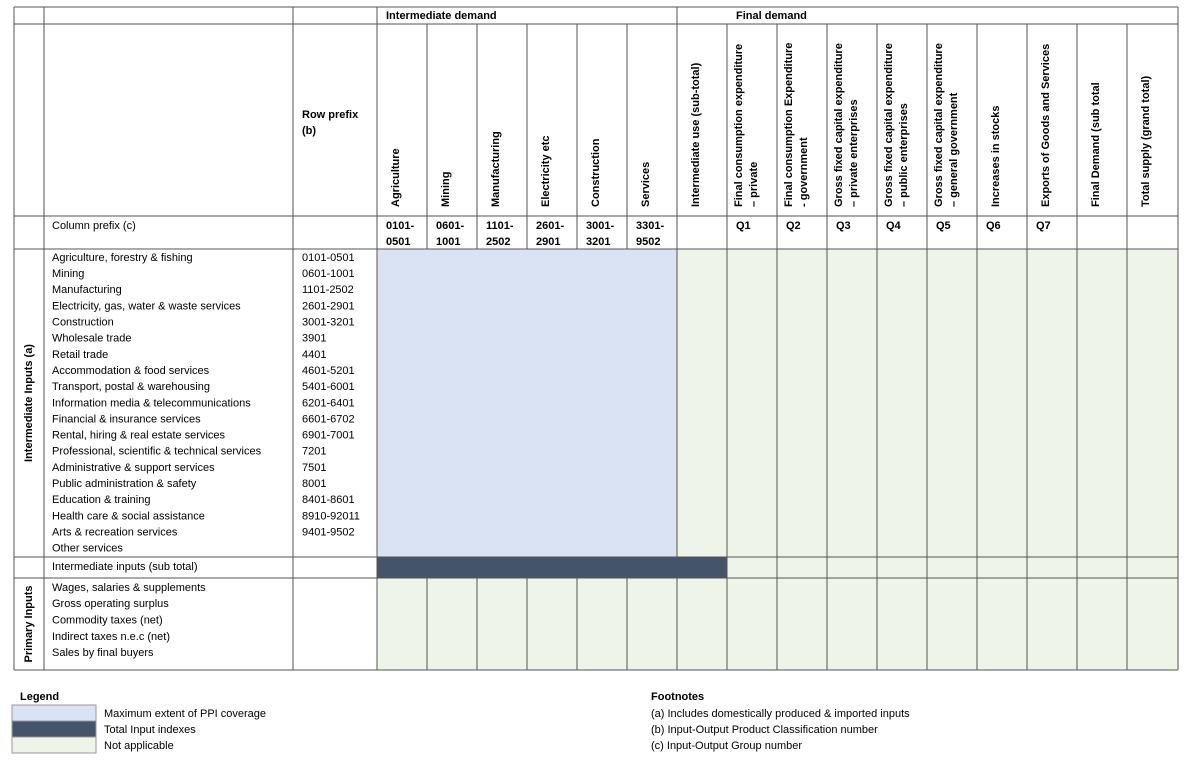  I want to click on column-header: Final Demand (sub total, so click(1096, 144).